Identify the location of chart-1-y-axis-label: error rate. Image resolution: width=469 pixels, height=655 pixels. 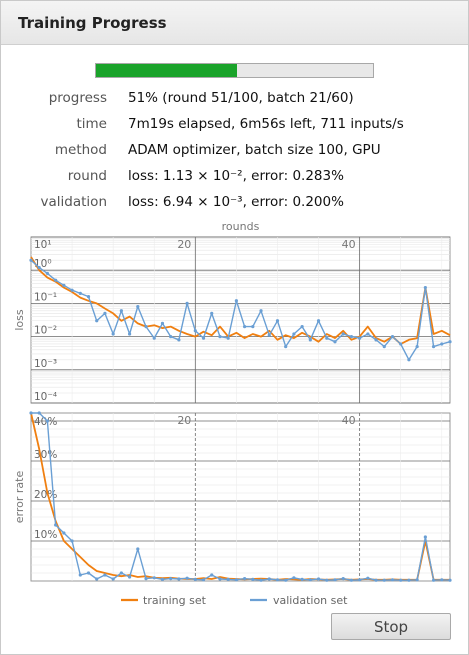
(19, 497).